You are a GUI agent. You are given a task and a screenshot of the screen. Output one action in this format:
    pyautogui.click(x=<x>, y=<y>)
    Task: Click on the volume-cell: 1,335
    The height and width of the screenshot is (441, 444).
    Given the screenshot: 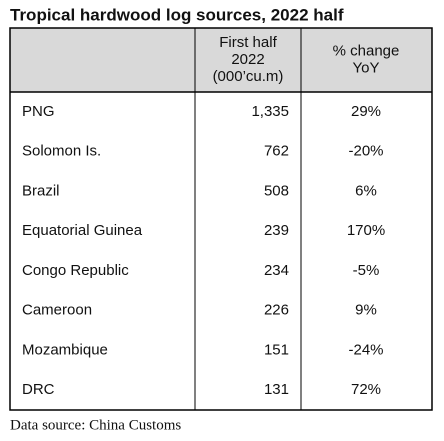 What is the action you would take?
    pyautogui.click(x=270, y=111)
    